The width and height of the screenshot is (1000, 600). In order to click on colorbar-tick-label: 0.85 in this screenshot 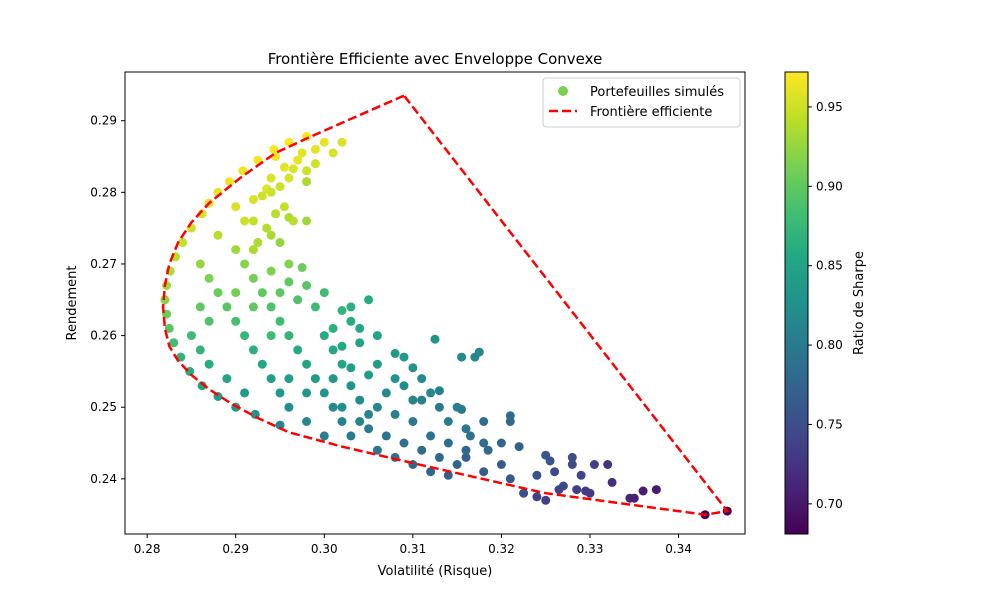, I will do `click(829, 266)`.